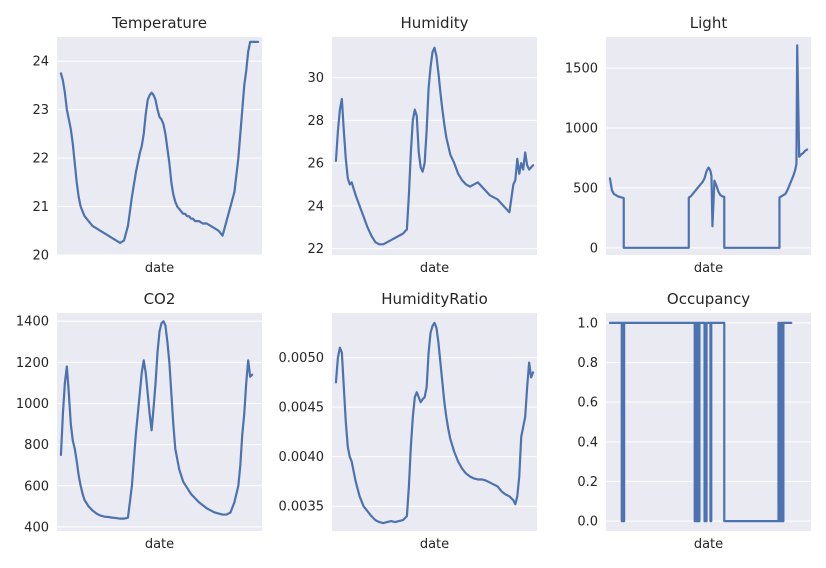 This screenshot has width=826, height=568. Describe the element at coordinates (585, 188) in the screenshot. I see `light-ytick-label: 500` at that location.